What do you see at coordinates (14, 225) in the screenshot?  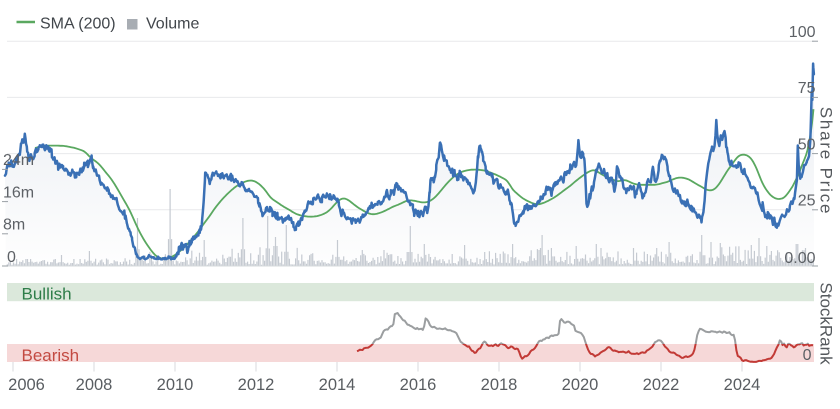 I see `svg-text: 8m` at bounding box center [14, 225].